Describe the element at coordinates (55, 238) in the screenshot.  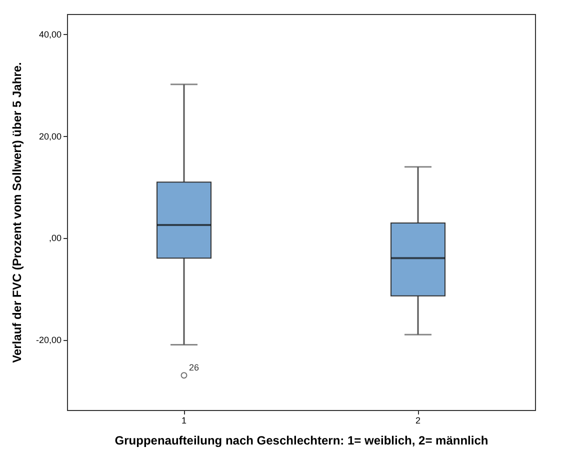
I see `y-tick-label: ,00` at that location.